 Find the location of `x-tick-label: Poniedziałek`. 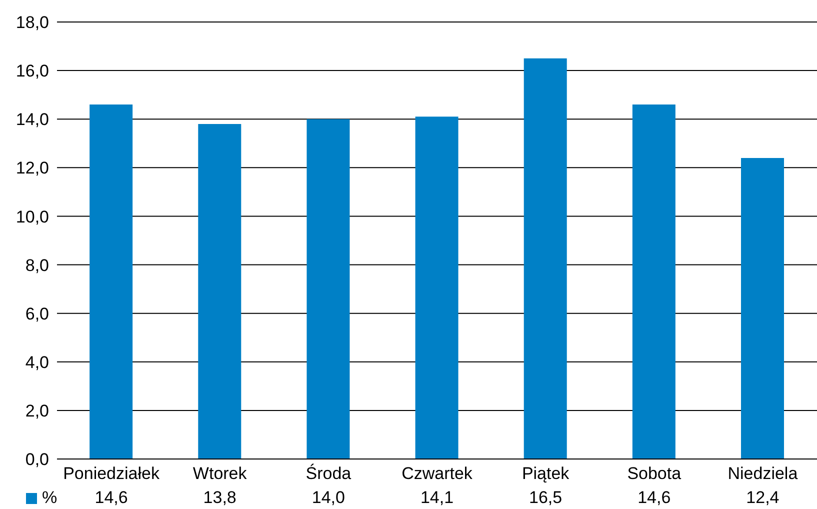

x-tick-label: Poniedziałek is located at coordinates (111, 474).